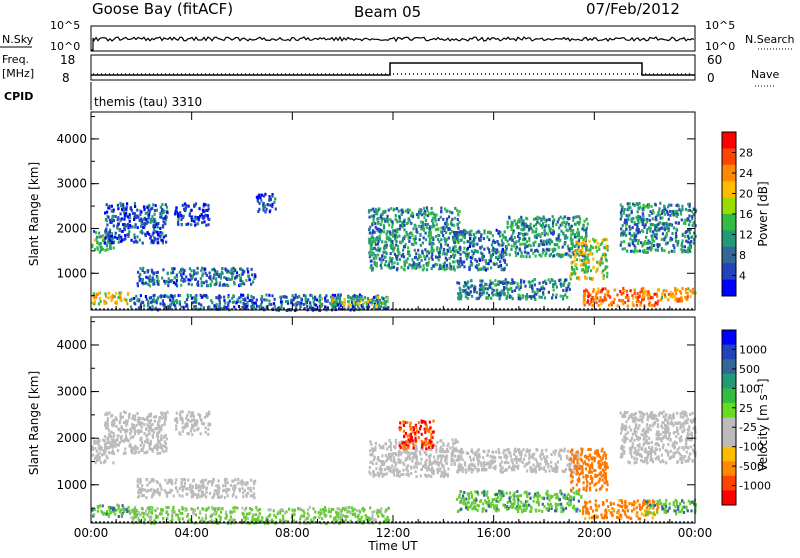 The height and width of the screenshot is (558, 800). What do you see at coordinates (392, 43) in the screenshot?
I see `nsky-trace` at bounding box center [392, 43].